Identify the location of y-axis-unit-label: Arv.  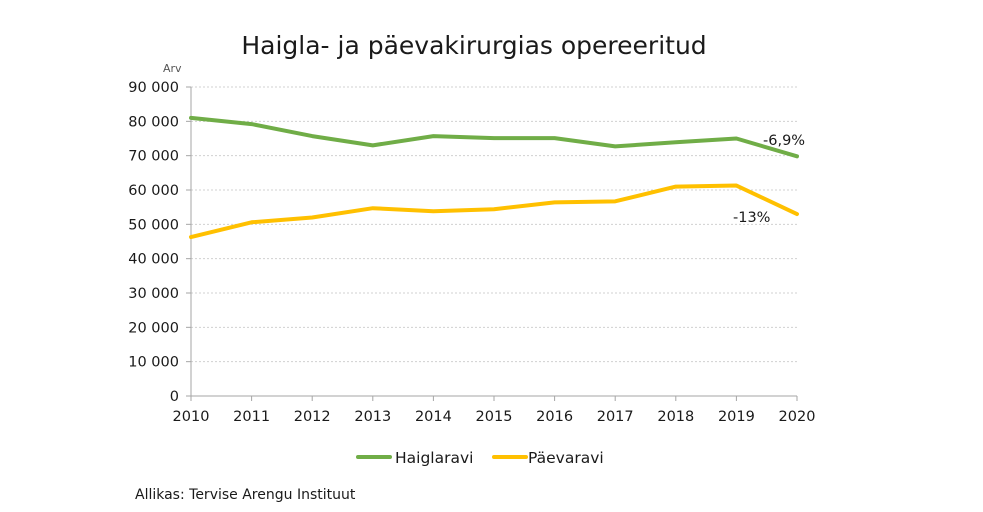
(172, 68).